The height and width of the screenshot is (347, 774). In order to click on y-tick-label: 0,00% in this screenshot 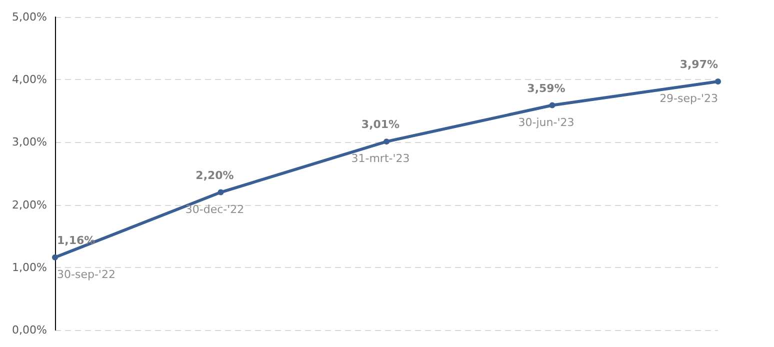, I will do `click(29, 330)`.